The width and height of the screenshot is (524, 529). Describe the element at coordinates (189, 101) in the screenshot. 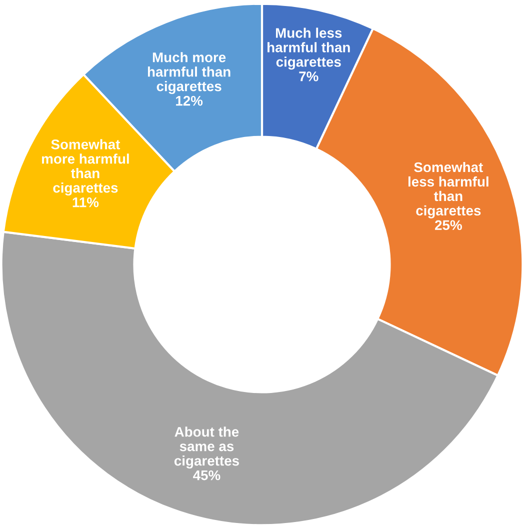

I see `data-label: 12%` at that location.